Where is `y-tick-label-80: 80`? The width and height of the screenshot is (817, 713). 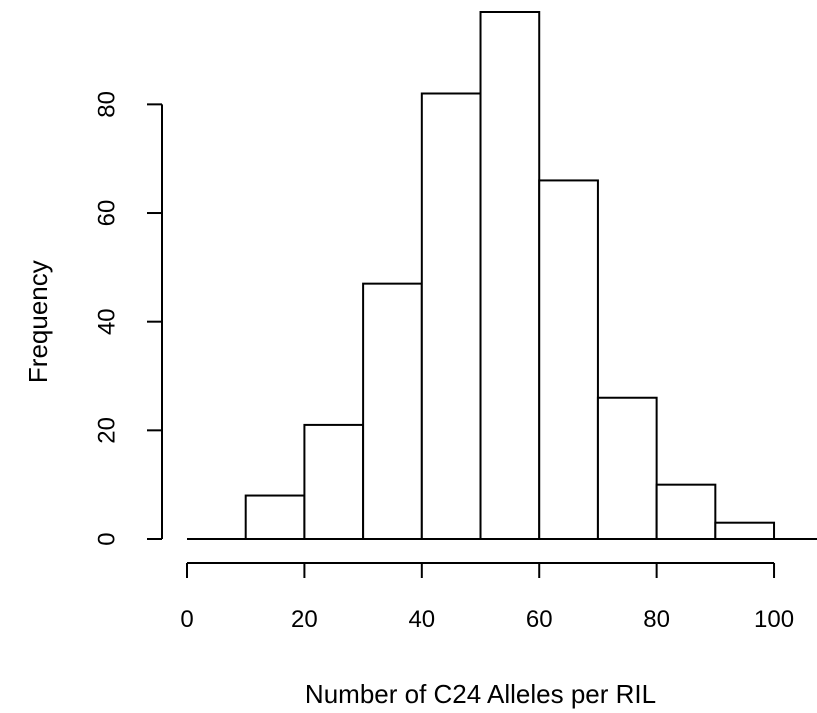 y-tick-label-80: 80 is located at coordinates (107, 104).